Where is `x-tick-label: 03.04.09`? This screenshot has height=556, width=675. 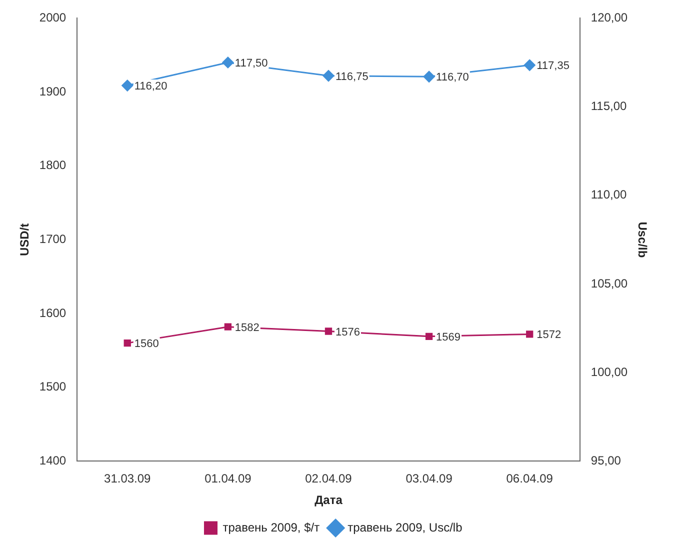 x-tick-label: 03.04.09 is located at coordinates (429, 479).